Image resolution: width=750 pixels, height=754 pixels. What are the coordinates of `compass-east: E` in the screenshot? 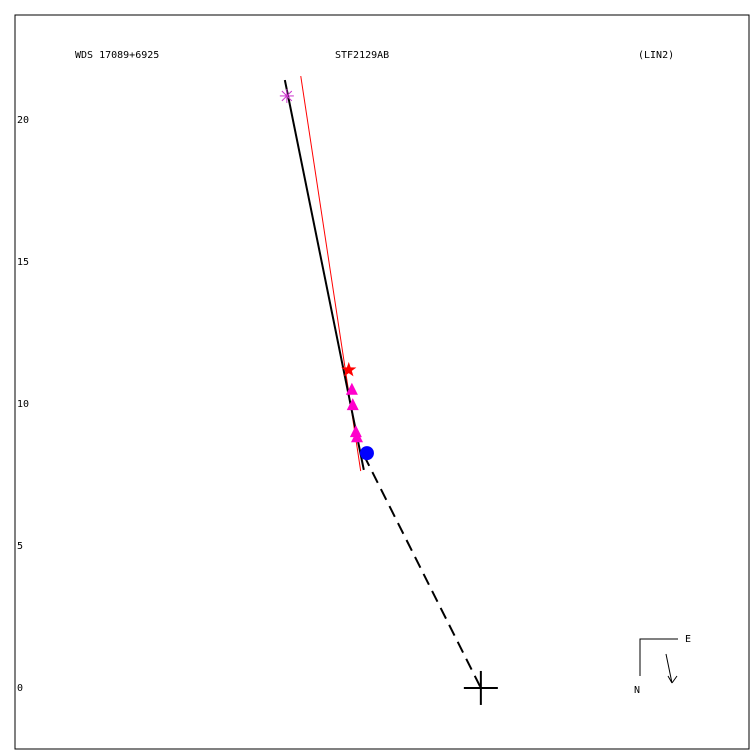 It's located at (688, 639).